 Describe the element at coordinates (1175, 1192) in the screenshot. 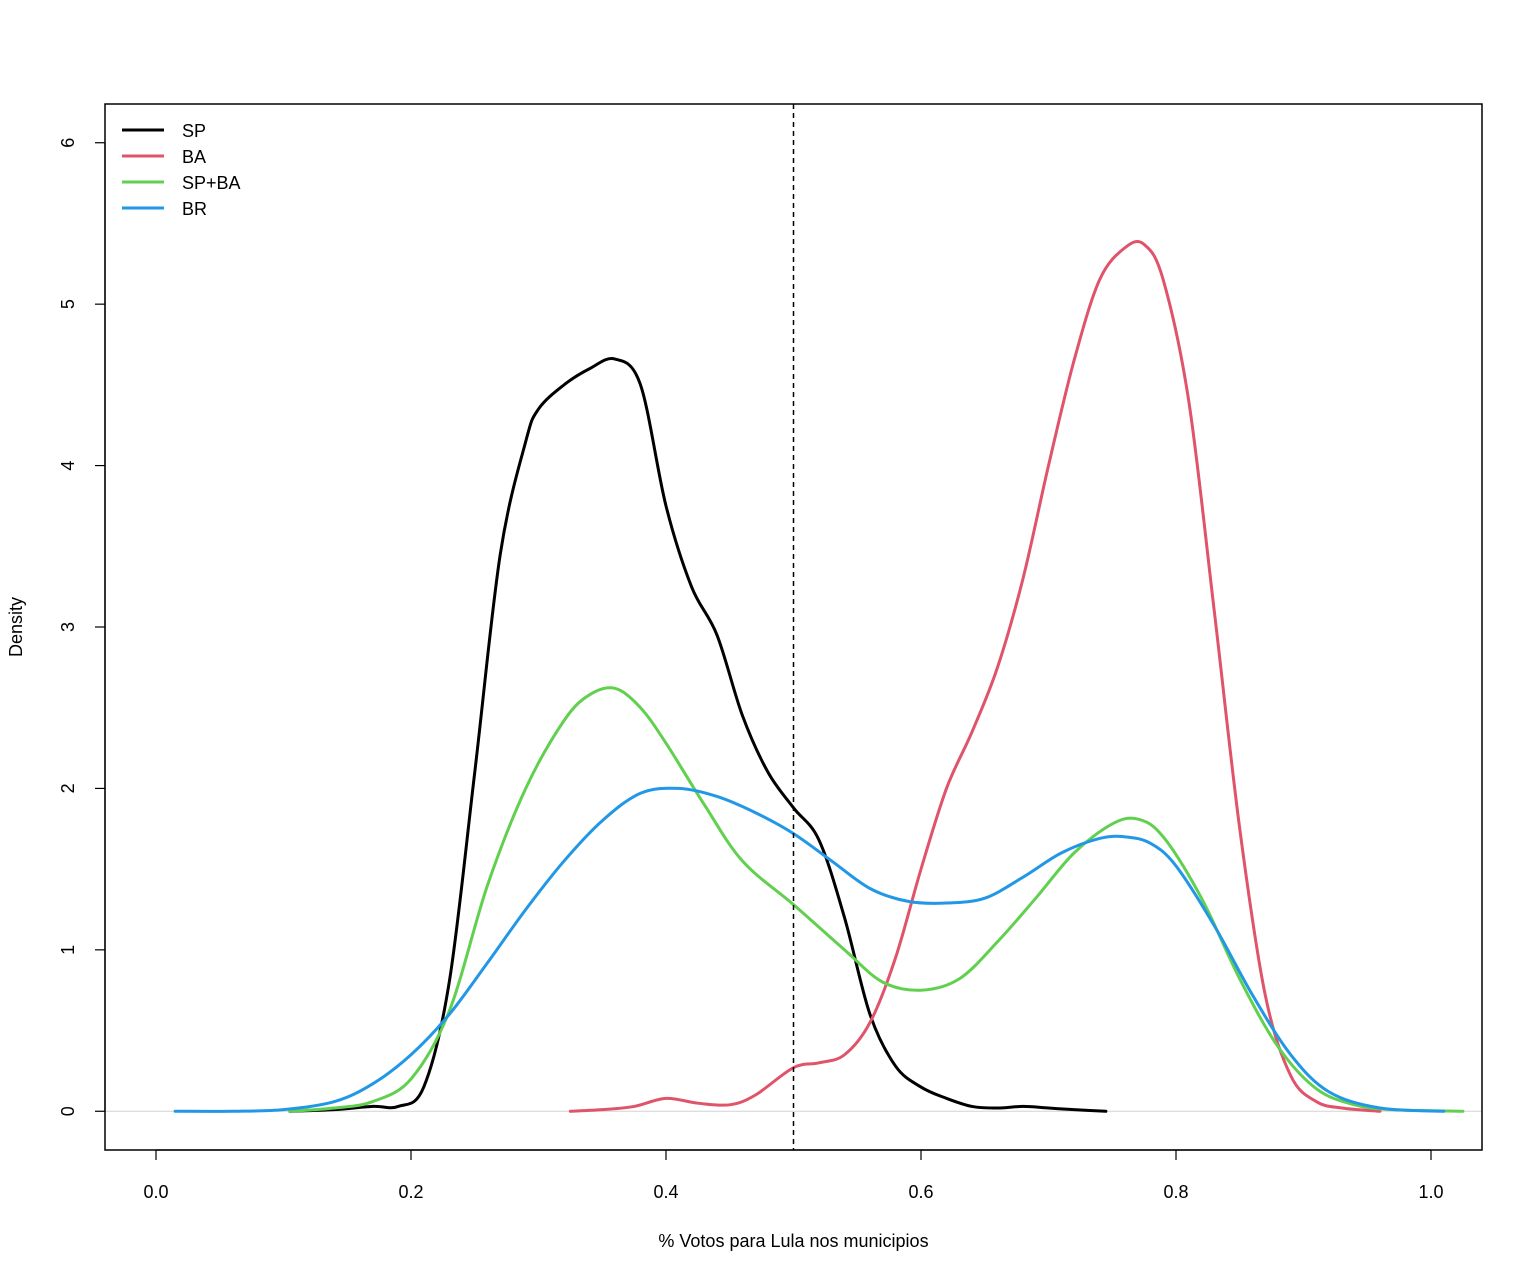

I see `x-tick-label: 0.8` at that location.